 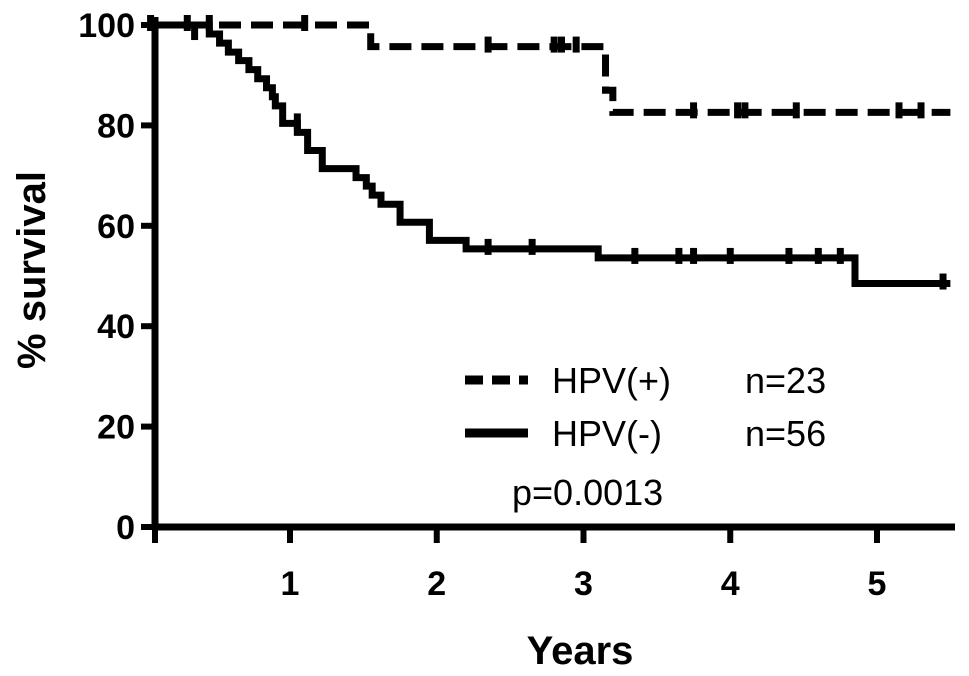 I want to click on legend-item-hpv-neg: HPV(-) n=56, so click(x=645, y=433).